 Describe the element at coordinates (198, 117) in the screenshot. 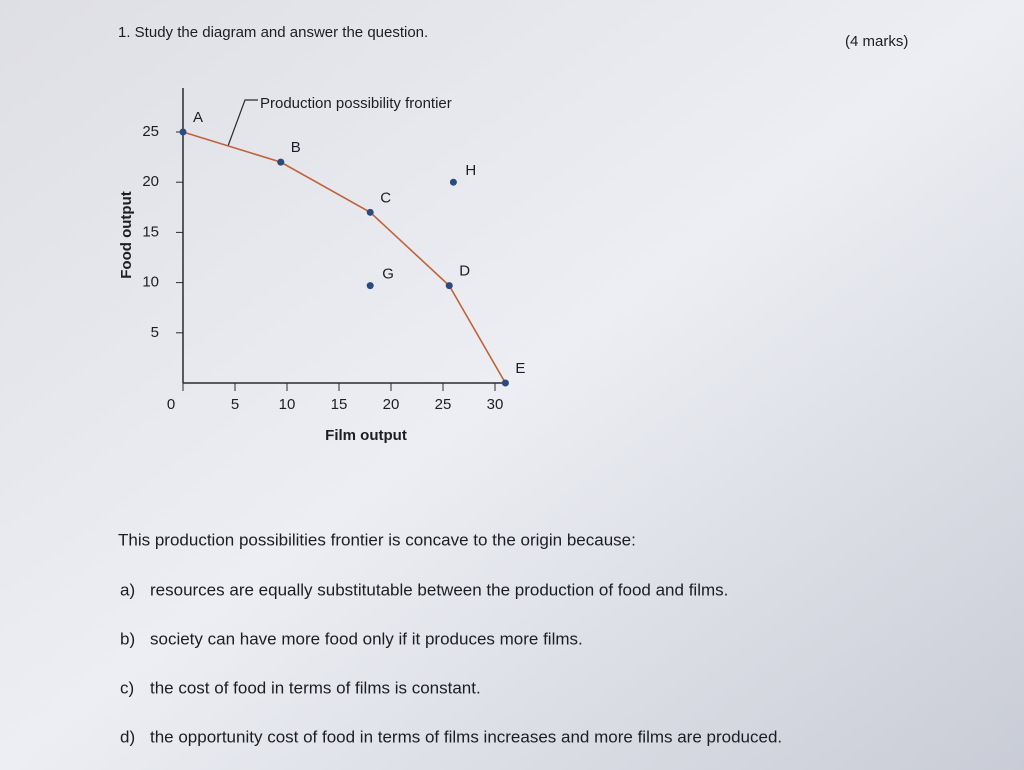

I see `point-label: A` at that location.